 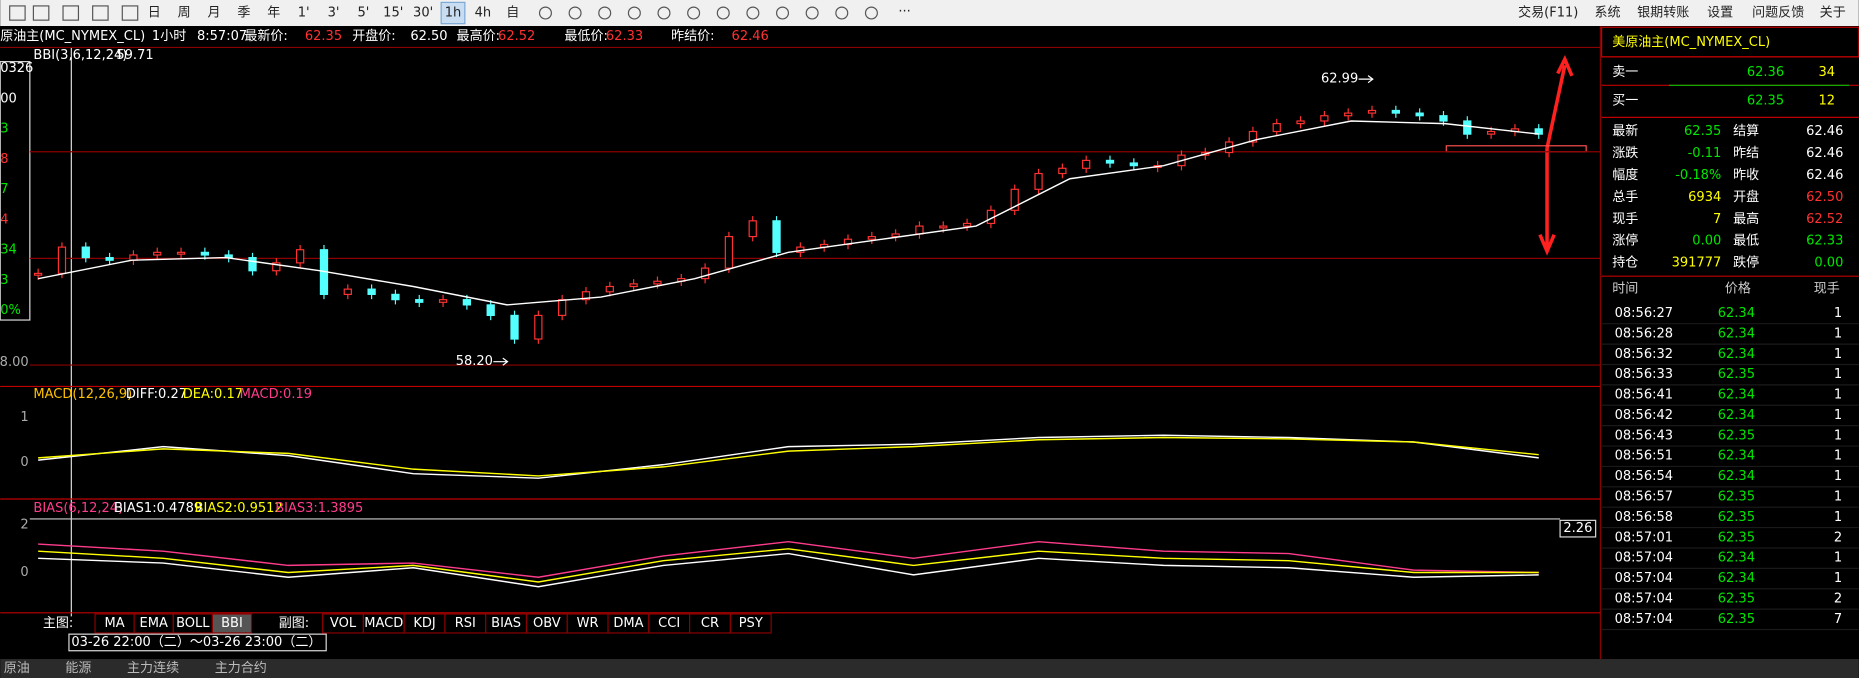 I want to click on trades-header: 时间, so click(x=1625, y=289).